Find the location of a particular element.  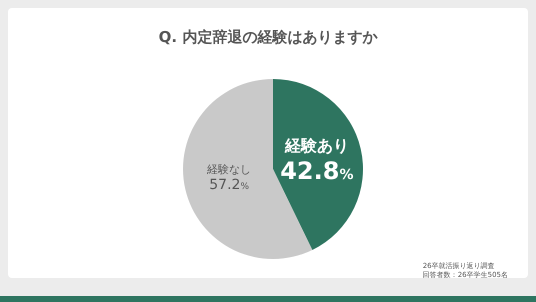

pie-slice is located at coordinates (318, 164).